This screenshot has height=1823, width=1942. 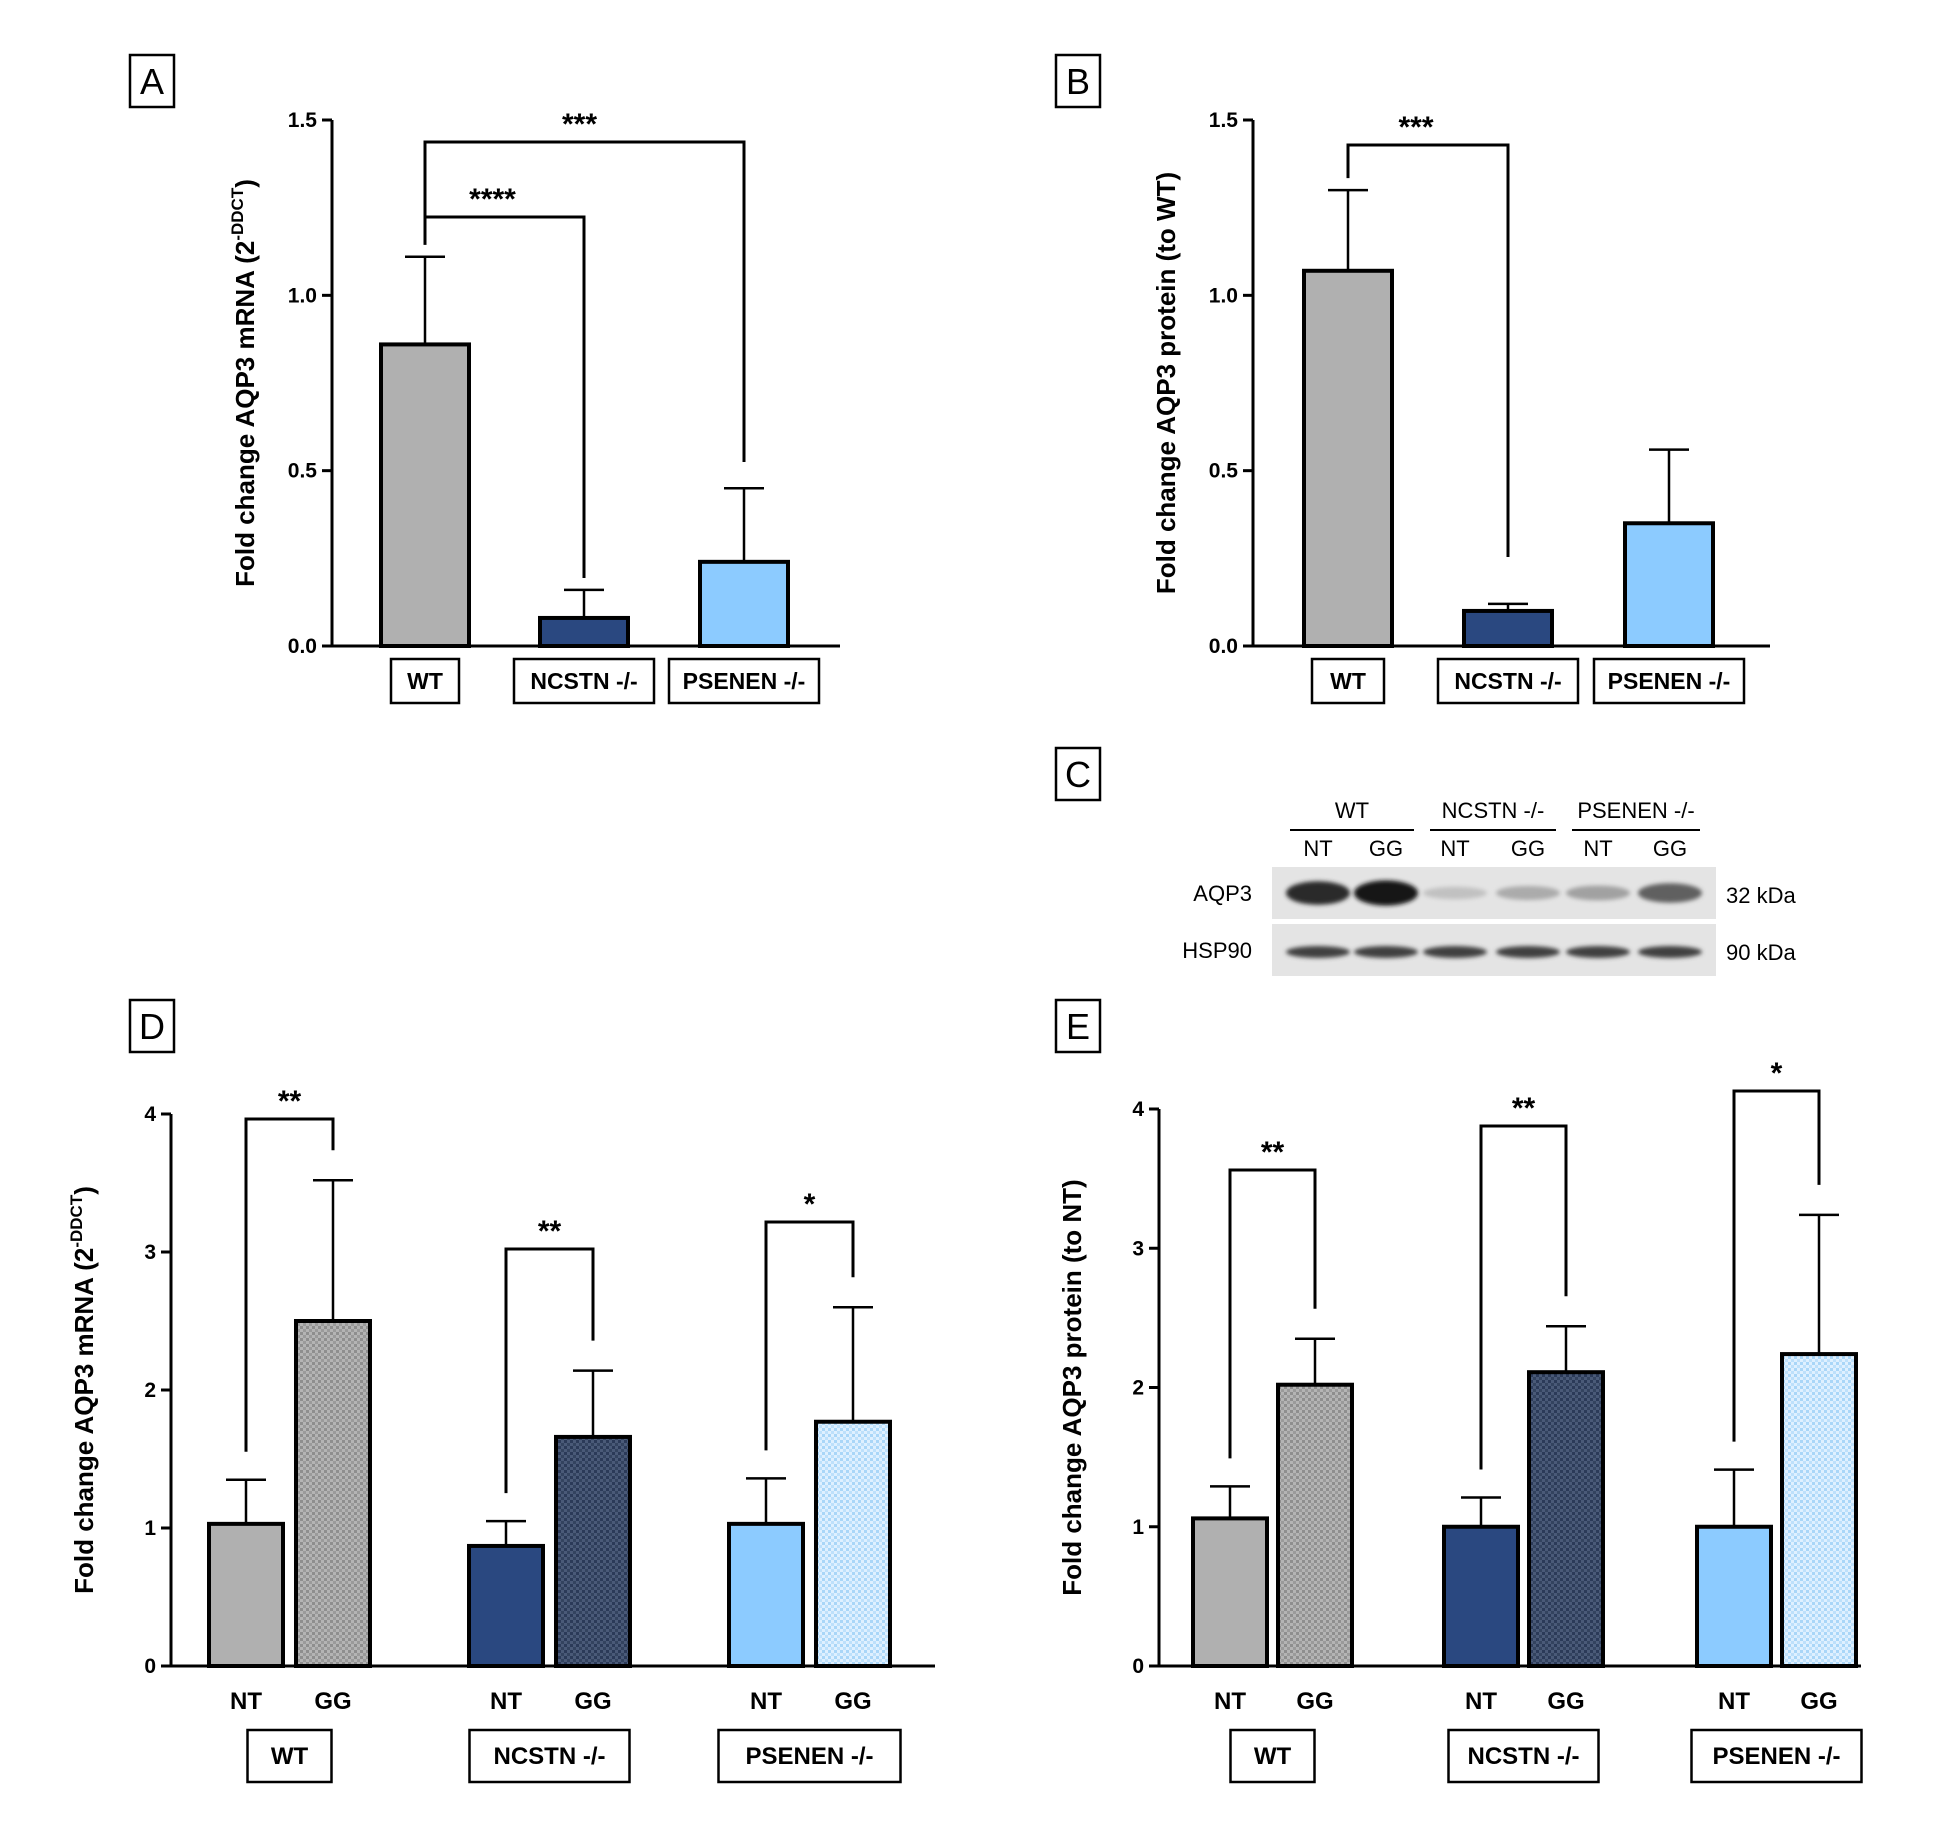 I want to click on y-tick-label: 0.0, so click(x=1223, y=646).